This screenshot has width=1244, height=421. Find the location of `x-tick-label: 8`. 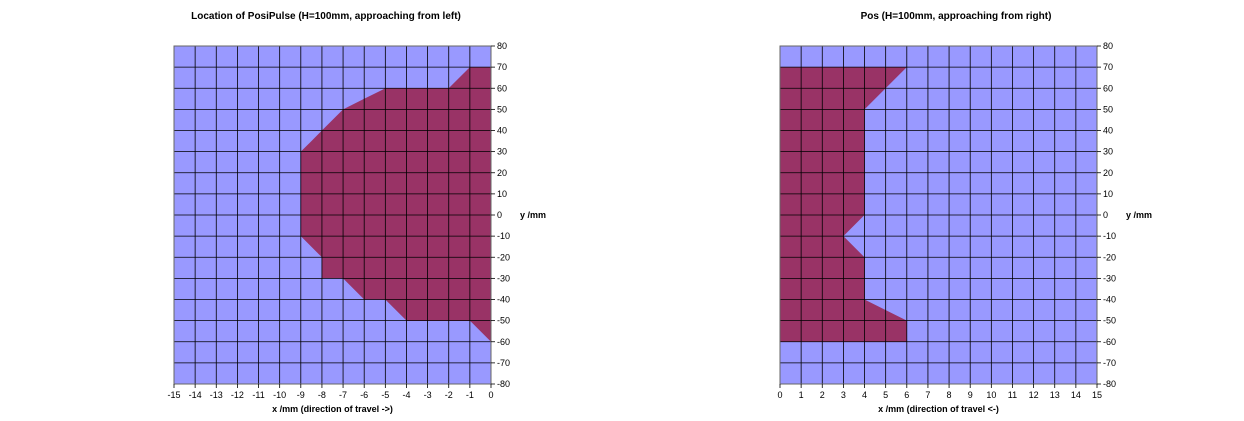

x-tick-label: 8 is located at coordinates (949, 395).